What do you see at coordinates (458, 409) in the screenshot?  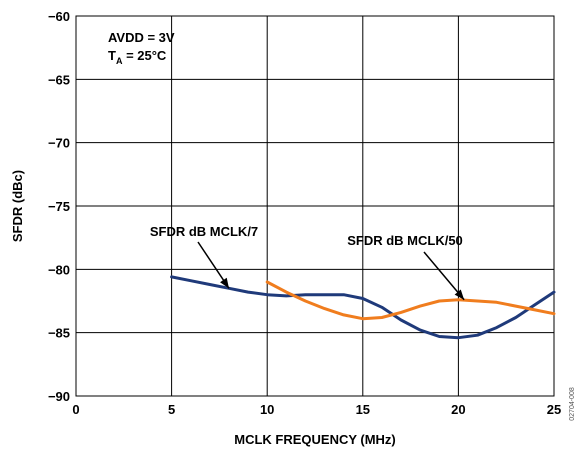 I see `x-tick-label: 20` at bounding box center [458, 409].